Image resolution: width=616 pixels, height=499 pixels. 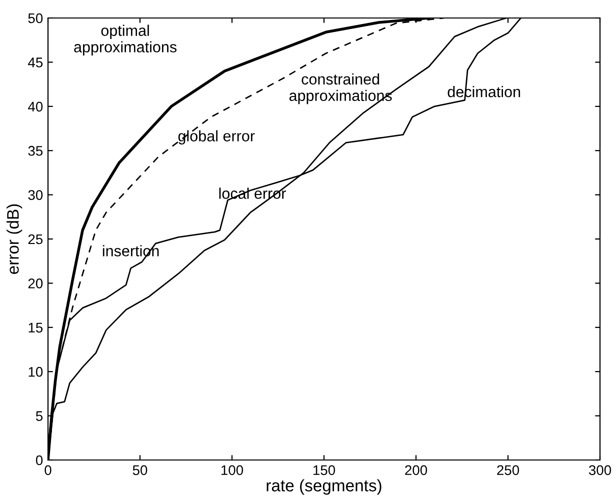 I want to click on y-tick-label: 30, so click(x=35, y=195).